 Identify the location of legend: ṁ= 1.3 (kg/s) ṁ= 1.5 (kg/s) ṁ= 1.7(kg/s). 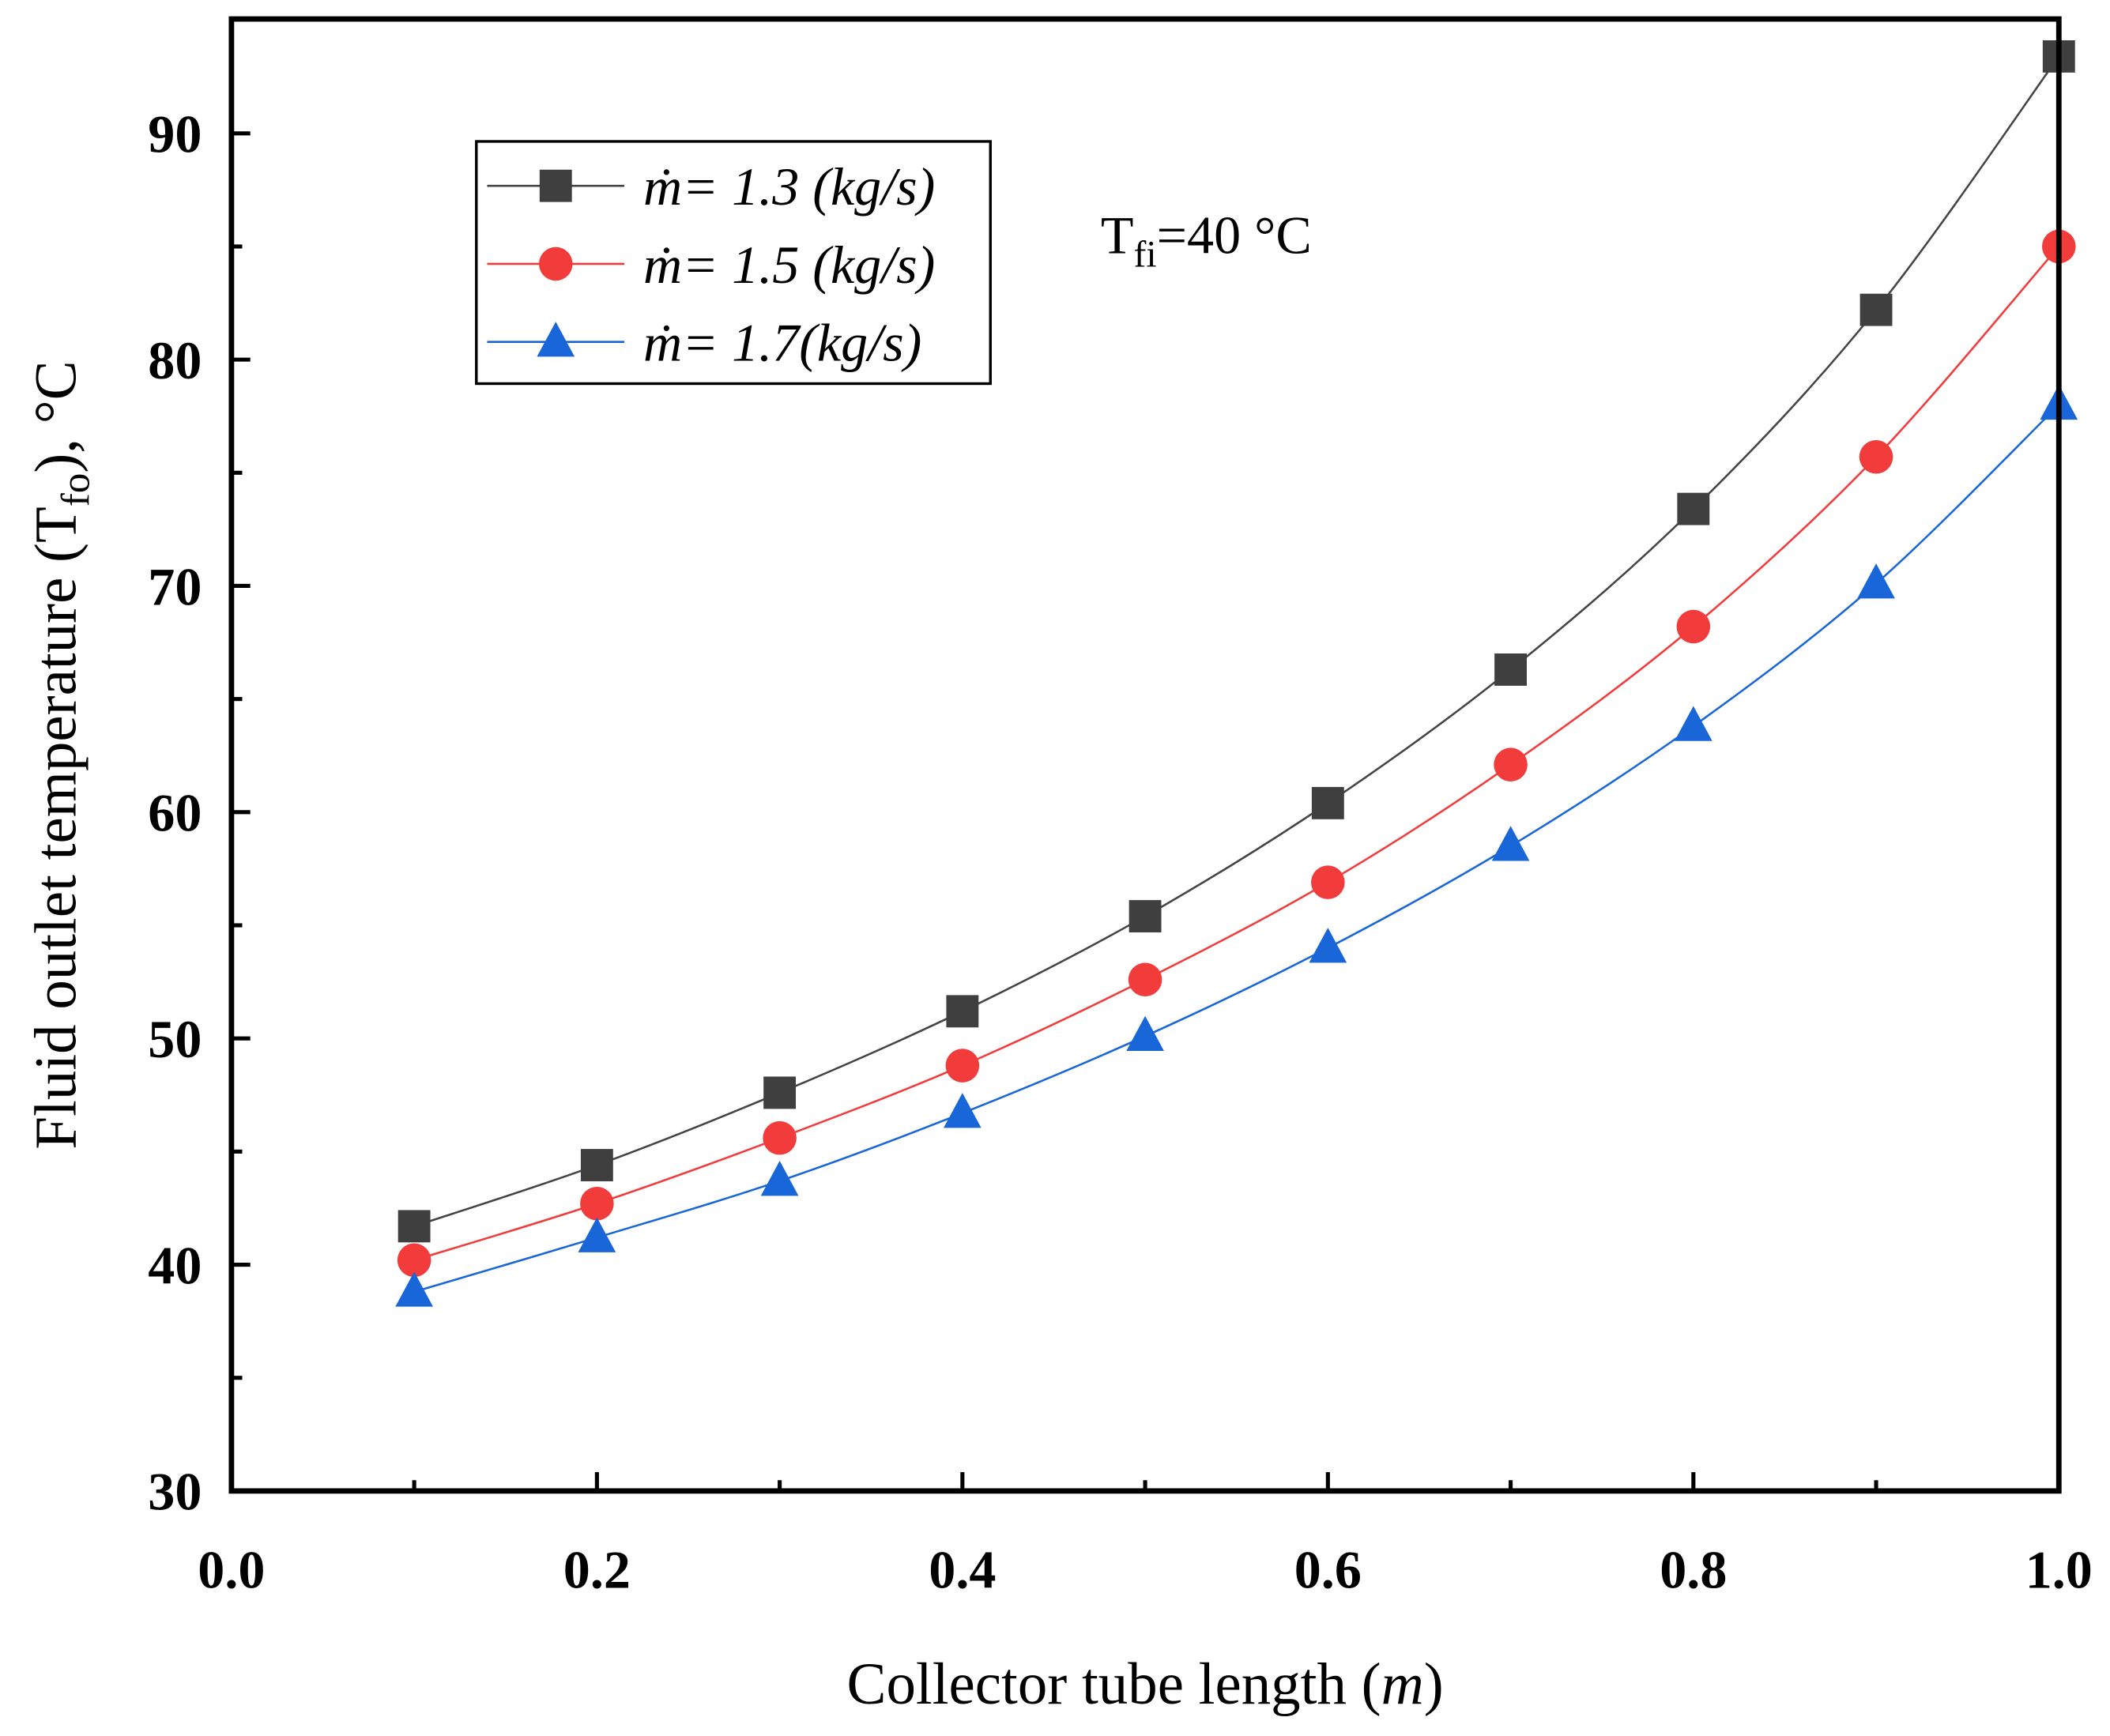
(734, 263).